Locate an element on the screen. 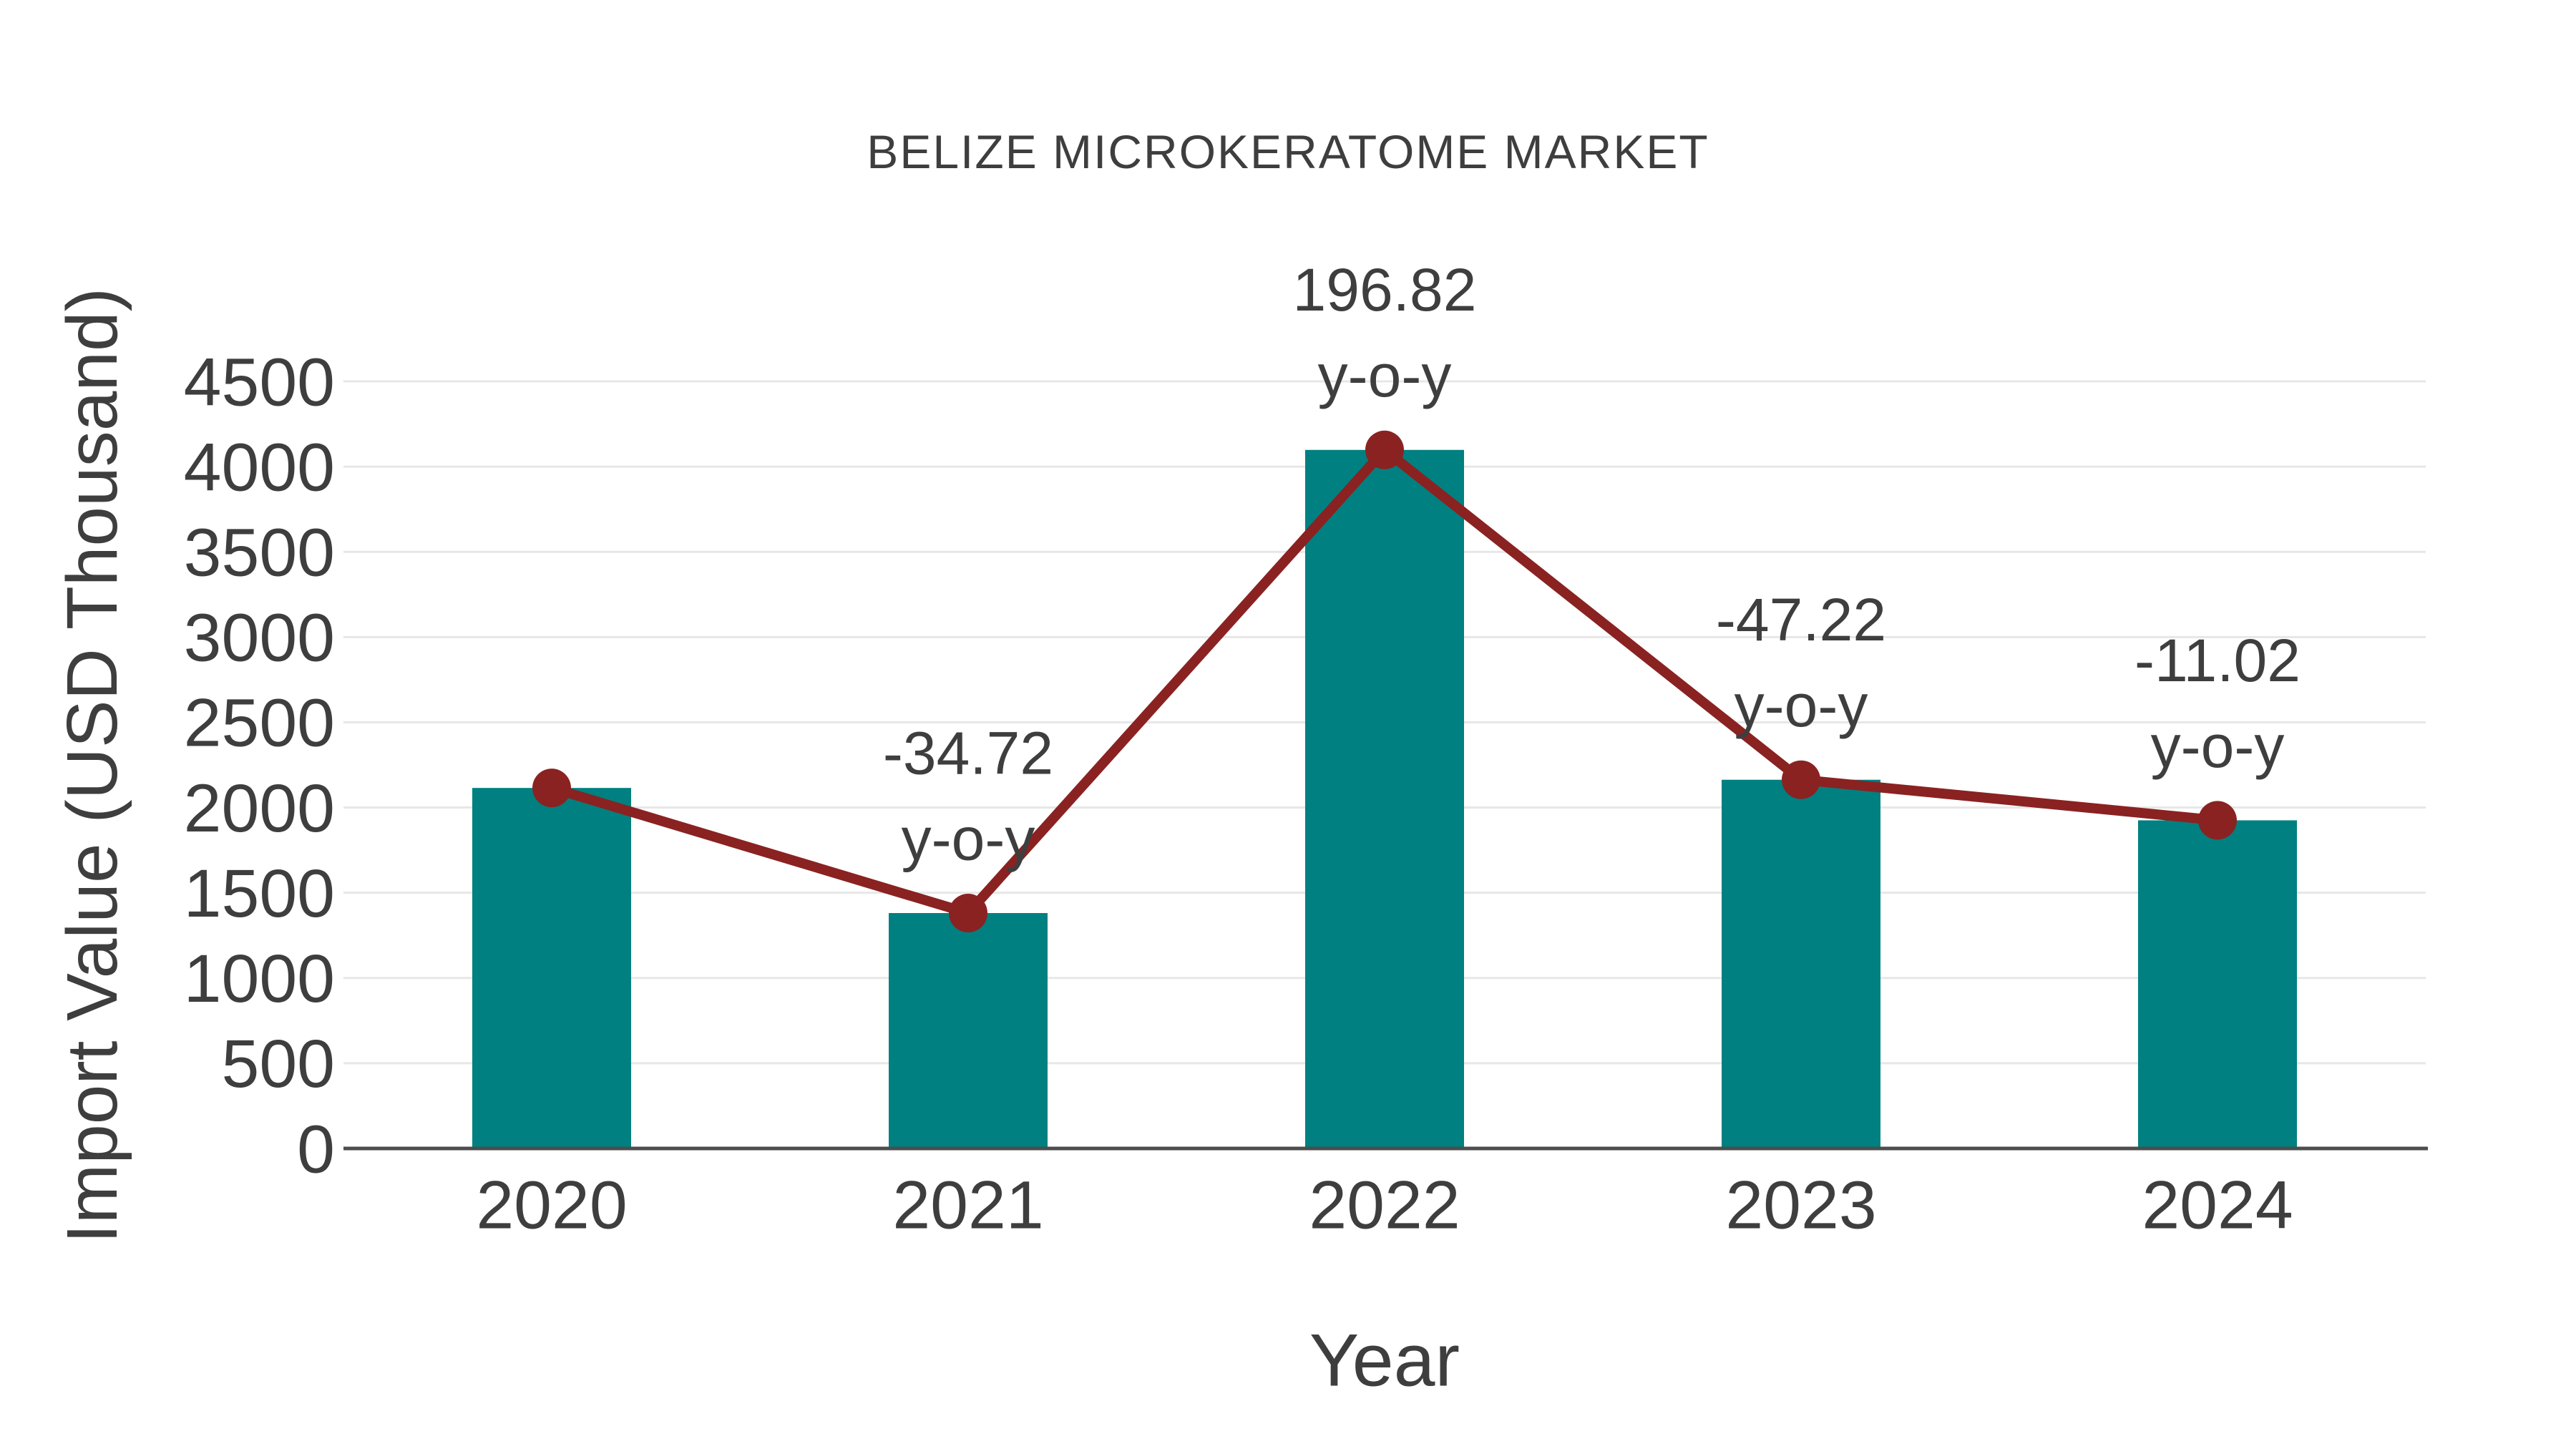  chart-title: BELIZE MICROKERATOME MARKET is located at coordinates (1288, 151).